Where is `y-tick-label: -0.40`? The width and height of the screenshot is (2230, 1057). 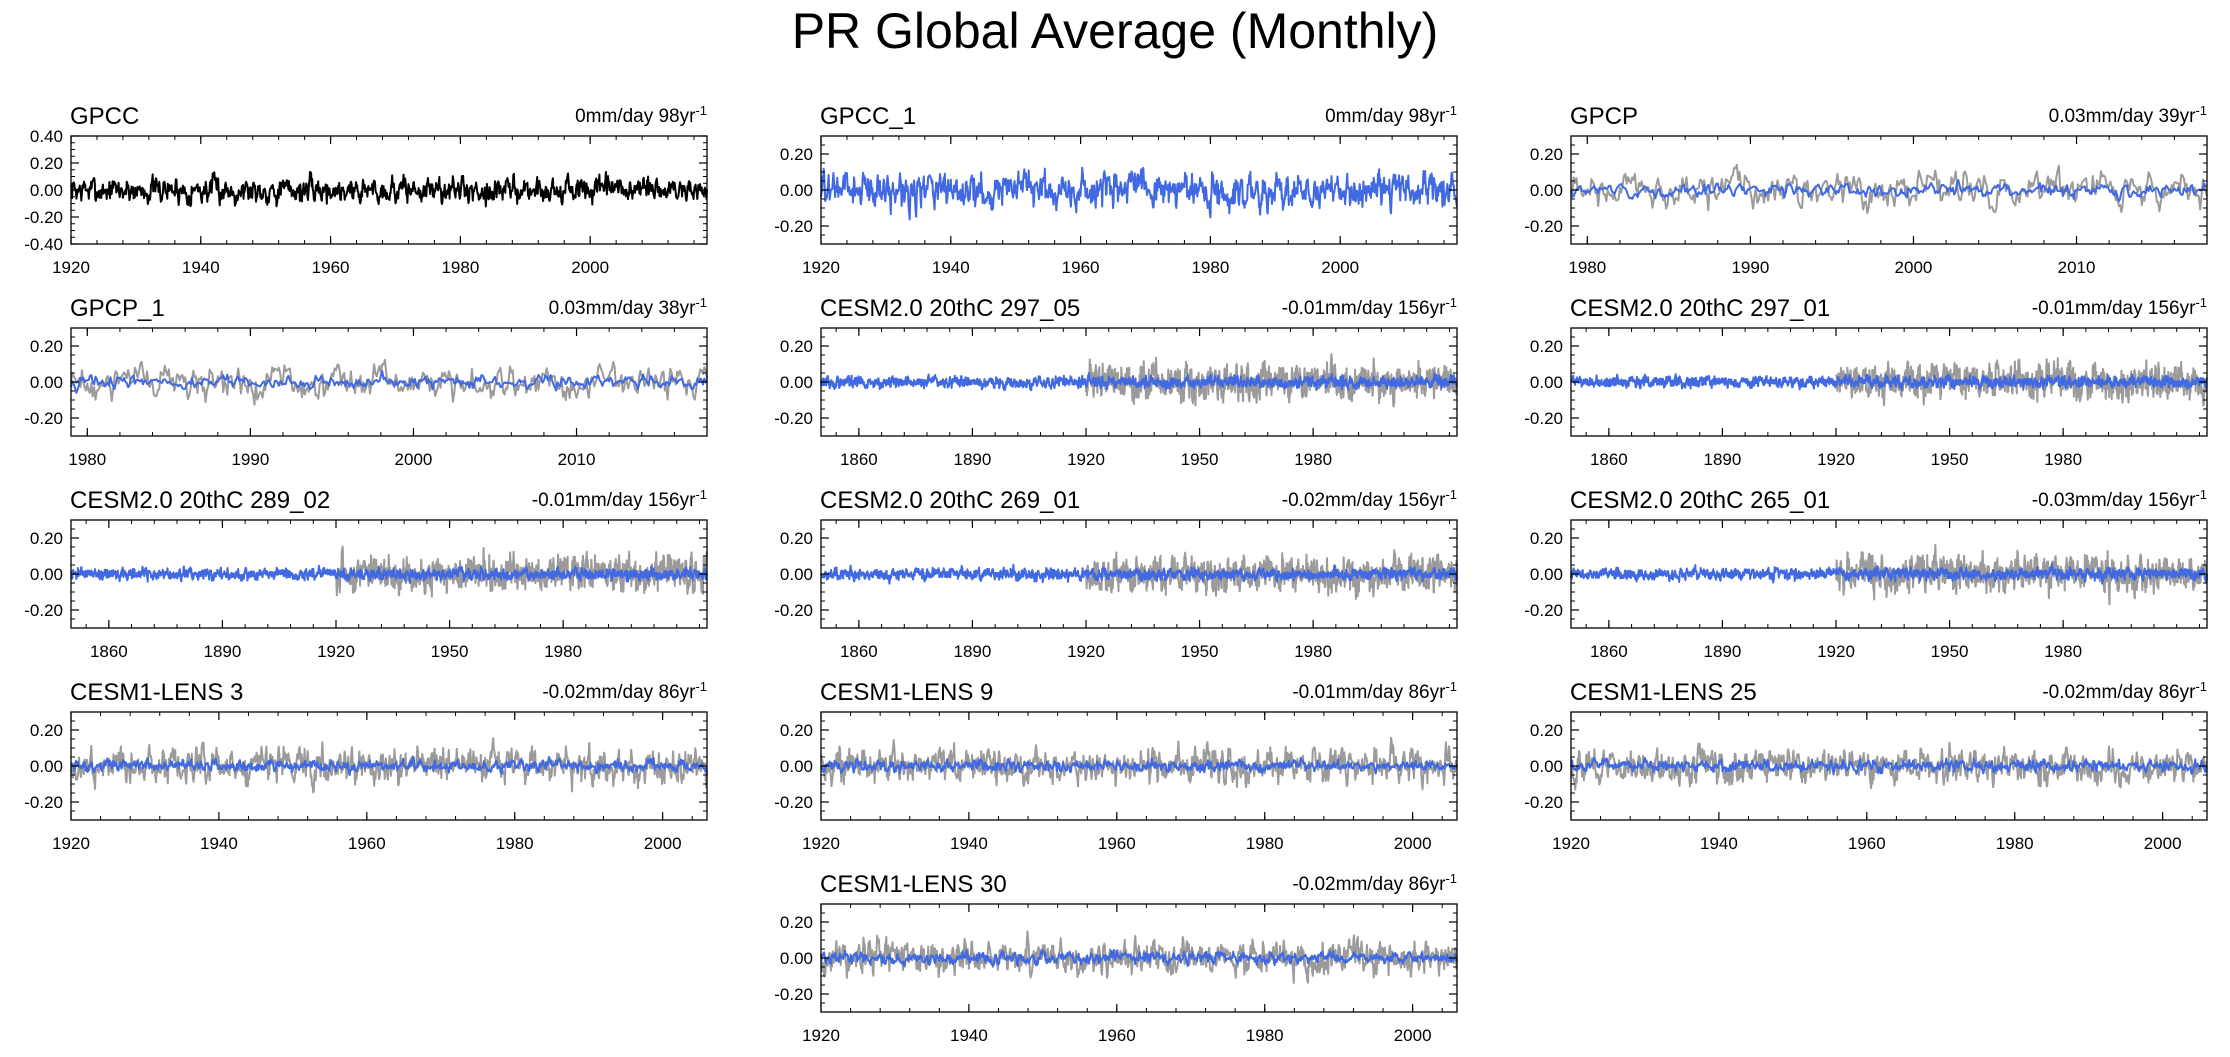
y-tick-label: -0.40 is located at coordinates (43, 244).